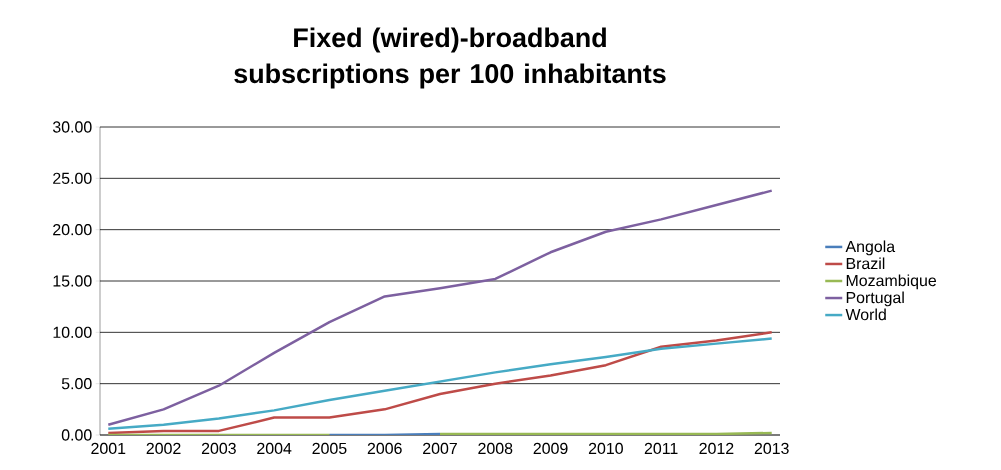 The height and width of the screenshot is (470, 1001). I want to click on x-tick-label: 2010, so click(605, 448).